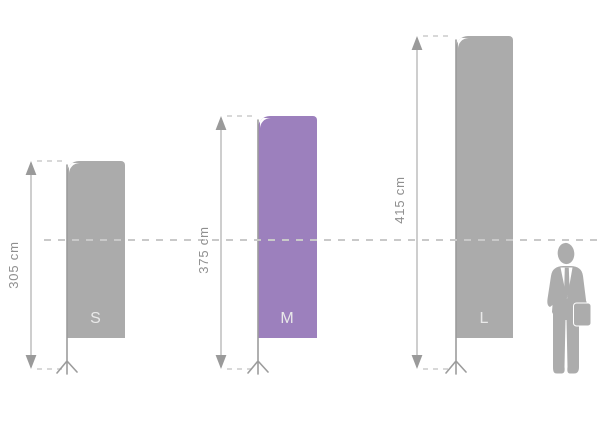 The image size is (600, 426). Describe the element at coordinates (287, 227) in the screenshot. I see `flag-size-m: M` at that location.